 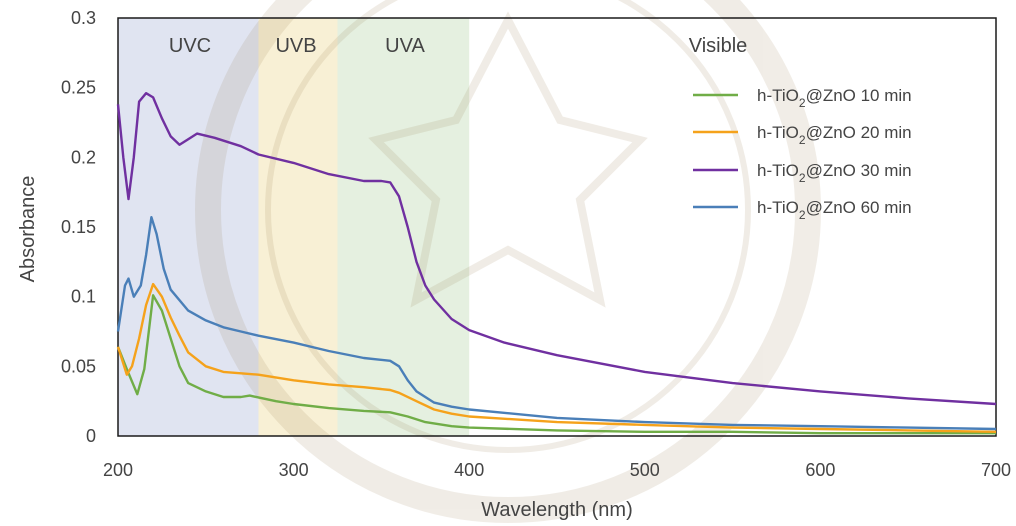 What do you see at coordinates (834, 135) in the screenshot?
I see `legend-label: h-TiO2@ZnO 20 min` at bounding box center [834, 135].